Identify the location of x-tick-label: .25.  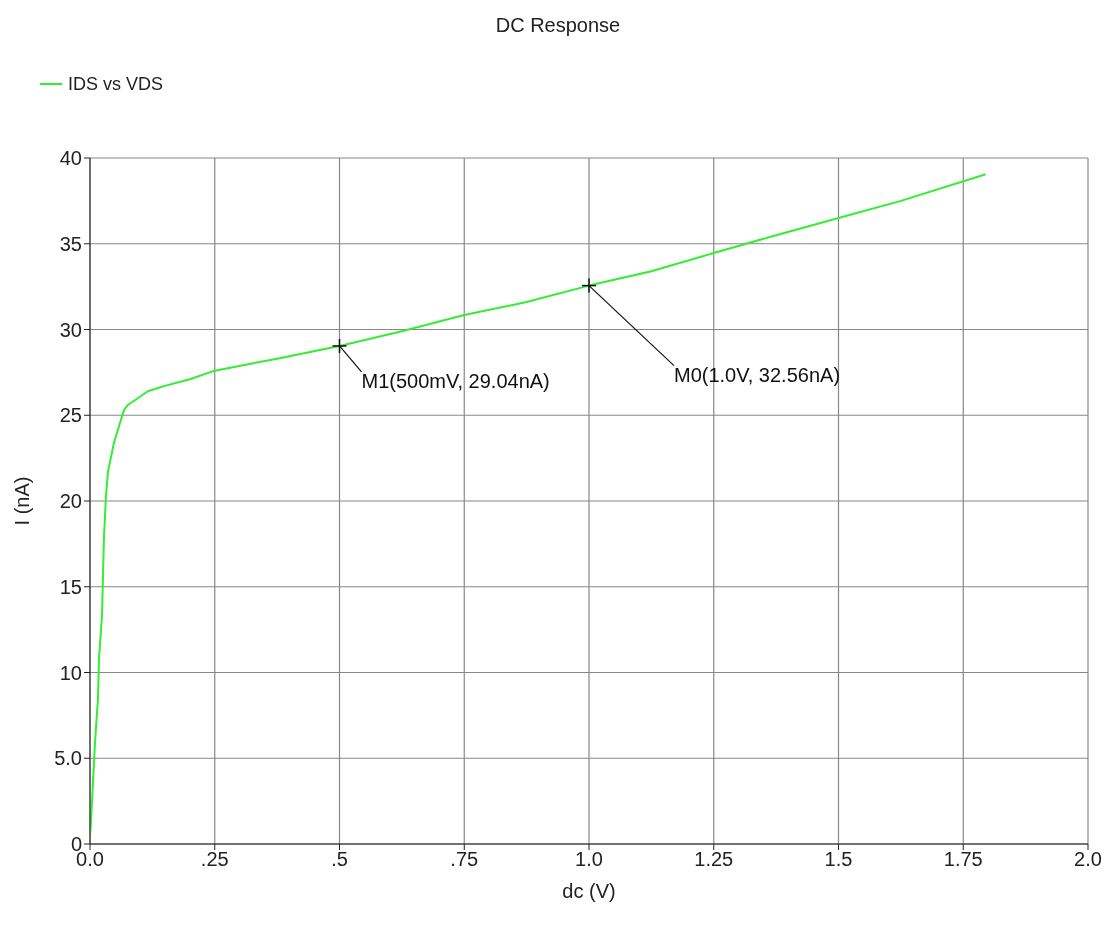
(214, 859).